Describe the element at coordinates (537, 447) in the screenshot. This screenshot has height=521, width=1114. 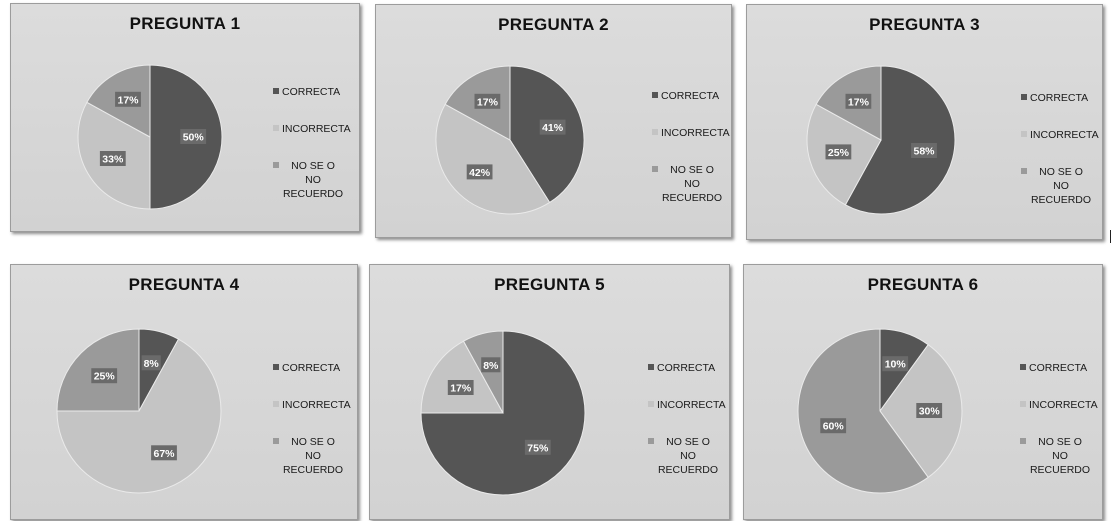
I see `data-label: 75%` at that location.